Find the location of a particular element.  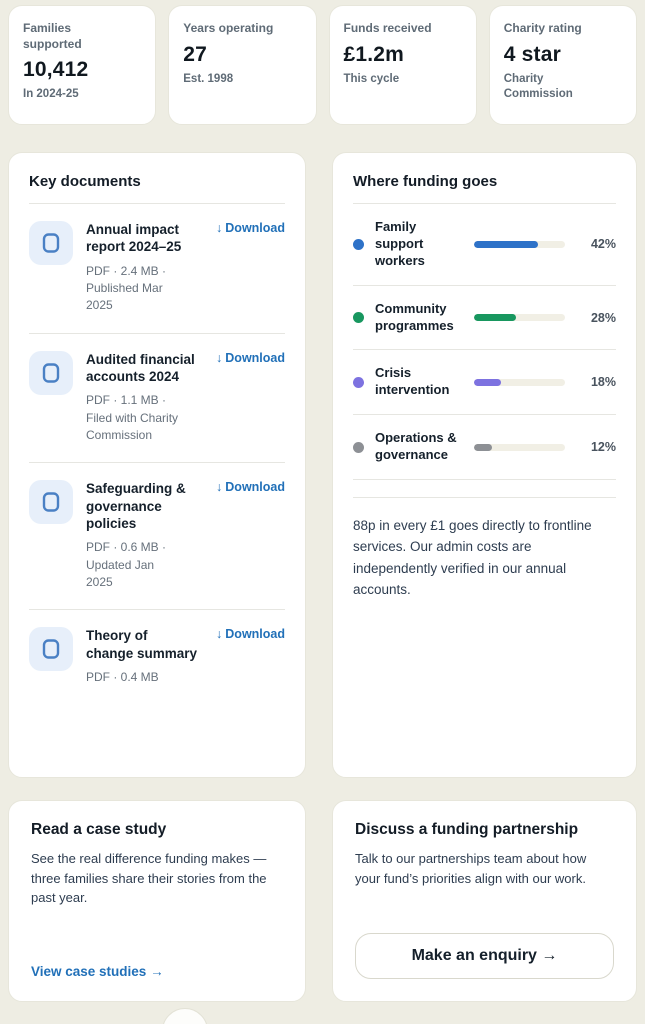

view-case-studies-link: View case studies → is located at coordinates (97, 971).